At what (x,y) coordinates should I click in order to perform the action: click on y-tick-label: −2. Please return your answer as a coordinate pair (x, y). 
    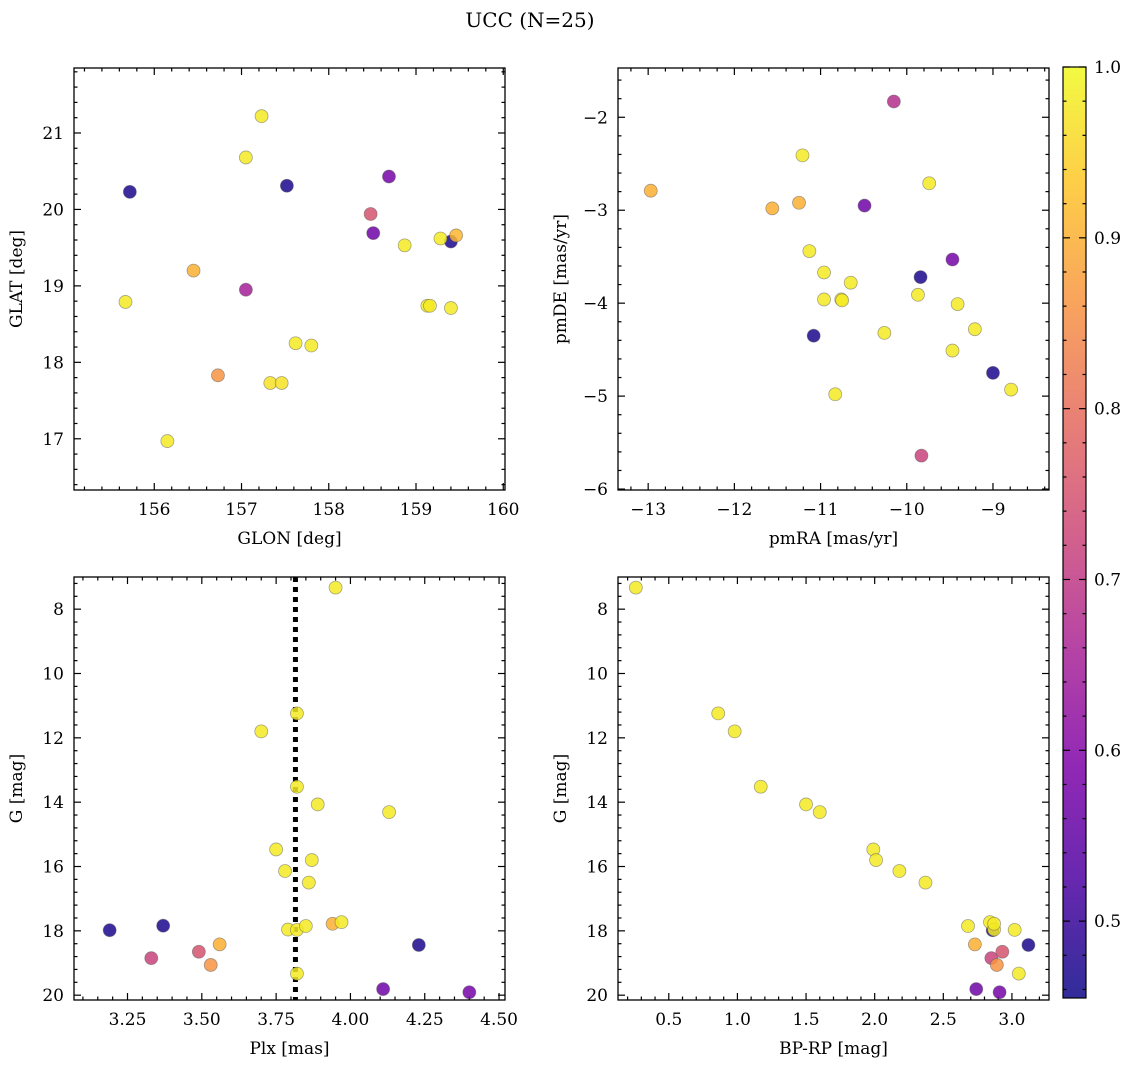
    Looking at the image, I should click on (595, 118).